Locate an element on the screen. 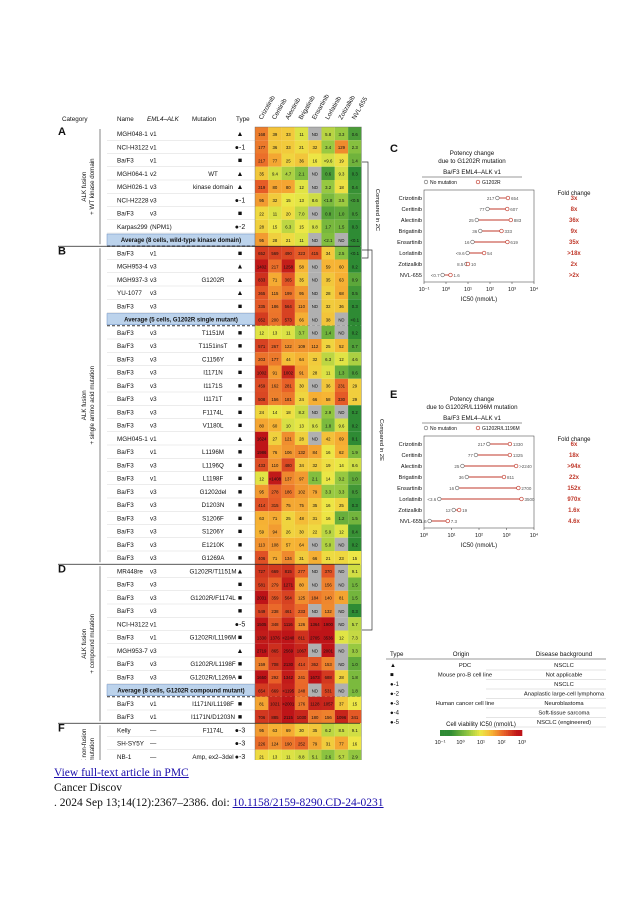 This screenshot has width=635, height=897. category-label: + single amino acid mutation is located at coordinates (92, 404).